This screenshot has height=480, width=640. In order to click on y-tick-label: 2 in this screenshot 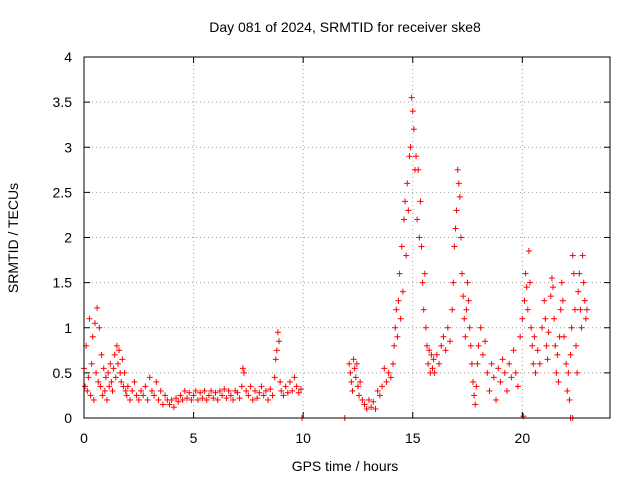, I will do `click(68, 238)`.